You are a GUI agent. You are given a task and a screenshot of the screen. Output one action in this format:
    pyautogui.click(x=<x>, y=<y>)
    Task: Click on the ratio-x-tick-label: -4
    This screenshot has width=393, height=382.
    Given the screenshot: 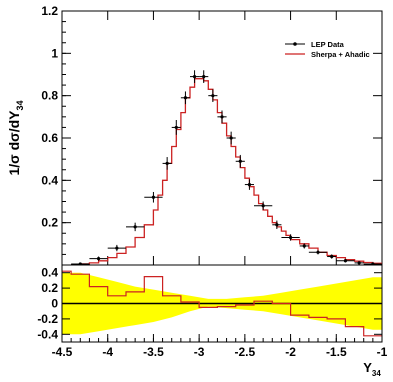 What is the action you would take?
    pyautogui.click(x=107, y=352)
    